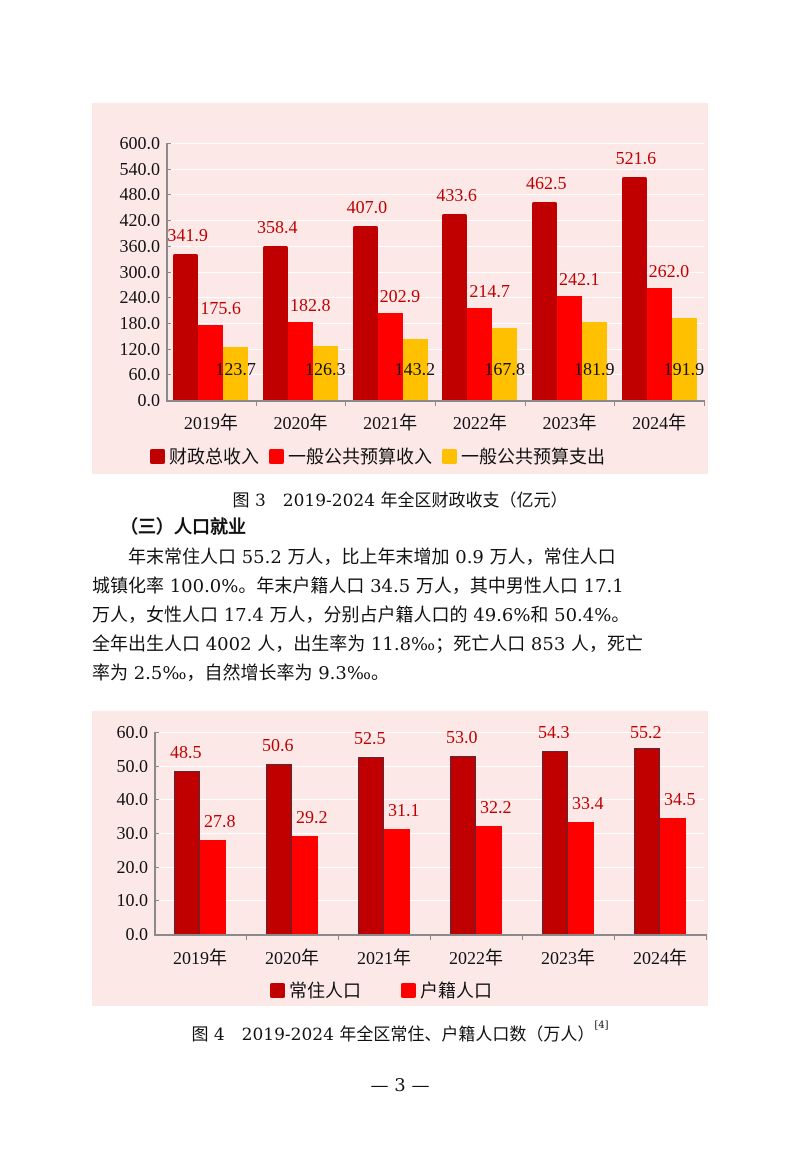 The image size is (800, 1169). Describe the element at coordinates (140, 194) in the screenshot. I see `y-tick-label: 480.0` at that location.